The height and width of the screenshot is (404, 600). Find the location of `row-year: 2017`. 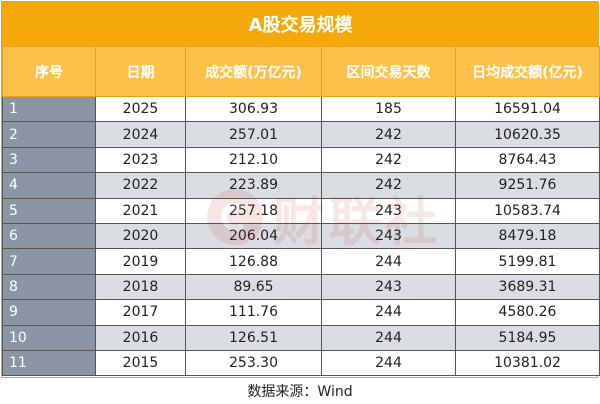

row-year: 2017 is located at coordinates (140, 312).